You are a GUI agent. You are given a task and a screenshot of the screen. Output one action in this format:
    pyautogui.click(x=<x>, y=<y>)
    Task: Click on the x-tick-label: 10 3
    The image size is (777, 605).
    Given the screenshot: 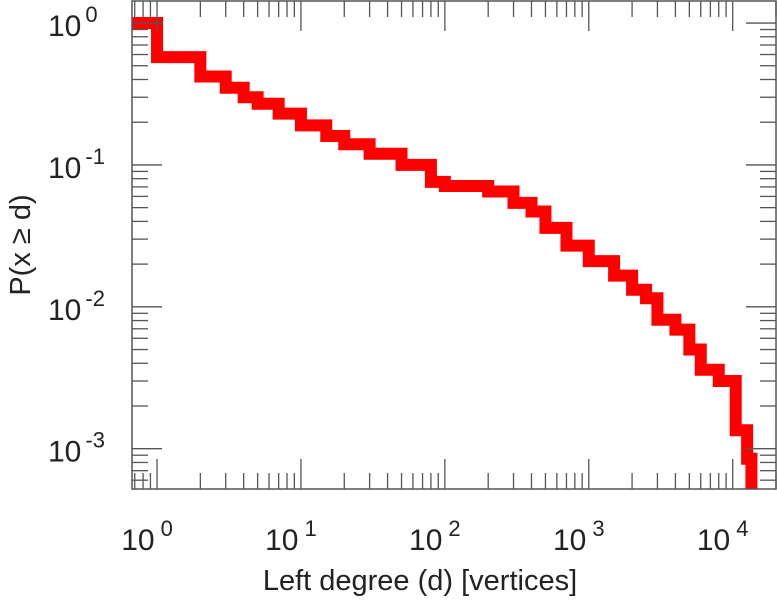 What is the action you would take?
    pyautogui.click(x=579, y=536)
    